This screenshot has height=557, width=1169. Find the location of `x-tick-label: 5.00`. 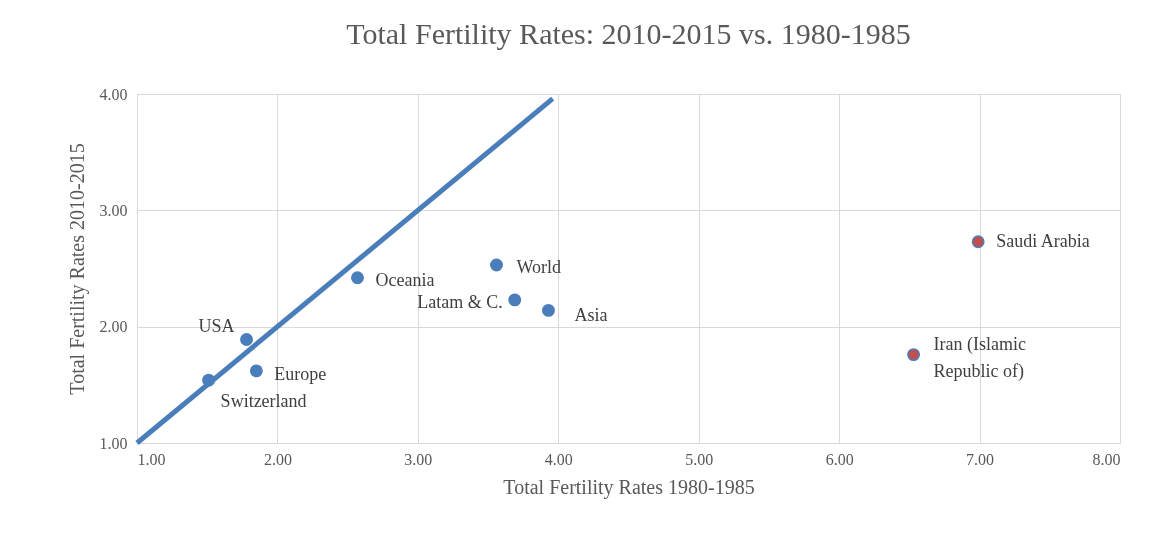

x-tick-label: 5.00 is located at coordinates (699, 459).